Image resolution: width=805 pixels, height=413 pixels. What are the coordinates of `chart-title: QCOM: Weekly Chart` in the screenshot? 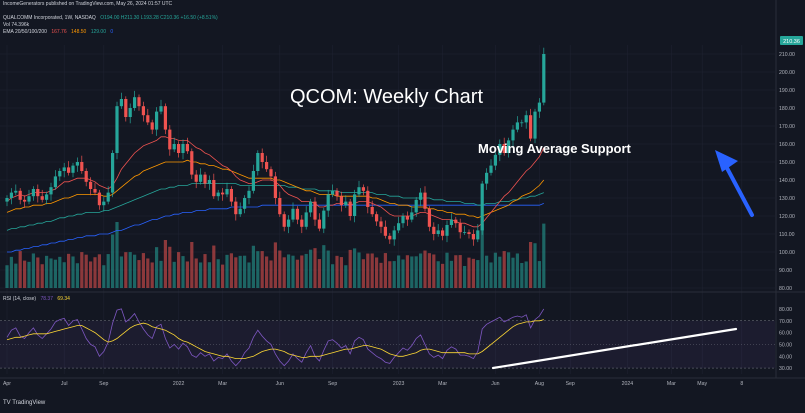 It's located at (386, 97).